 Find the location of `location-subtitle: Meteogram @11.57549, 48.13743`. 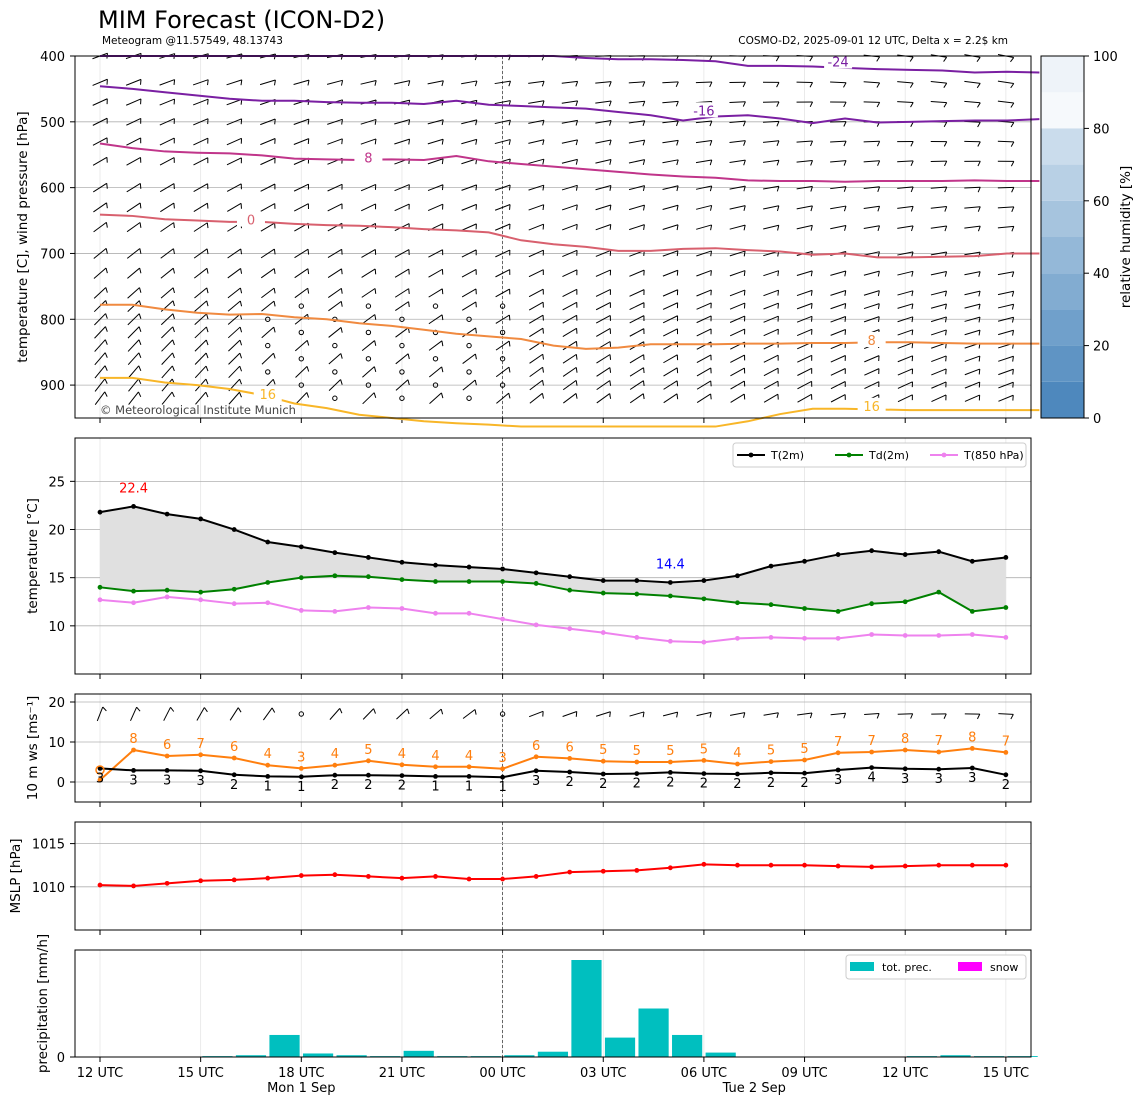

location-subtitle: Meteogram @11.57549, 48.13743 is located at coordinates (192, 41).